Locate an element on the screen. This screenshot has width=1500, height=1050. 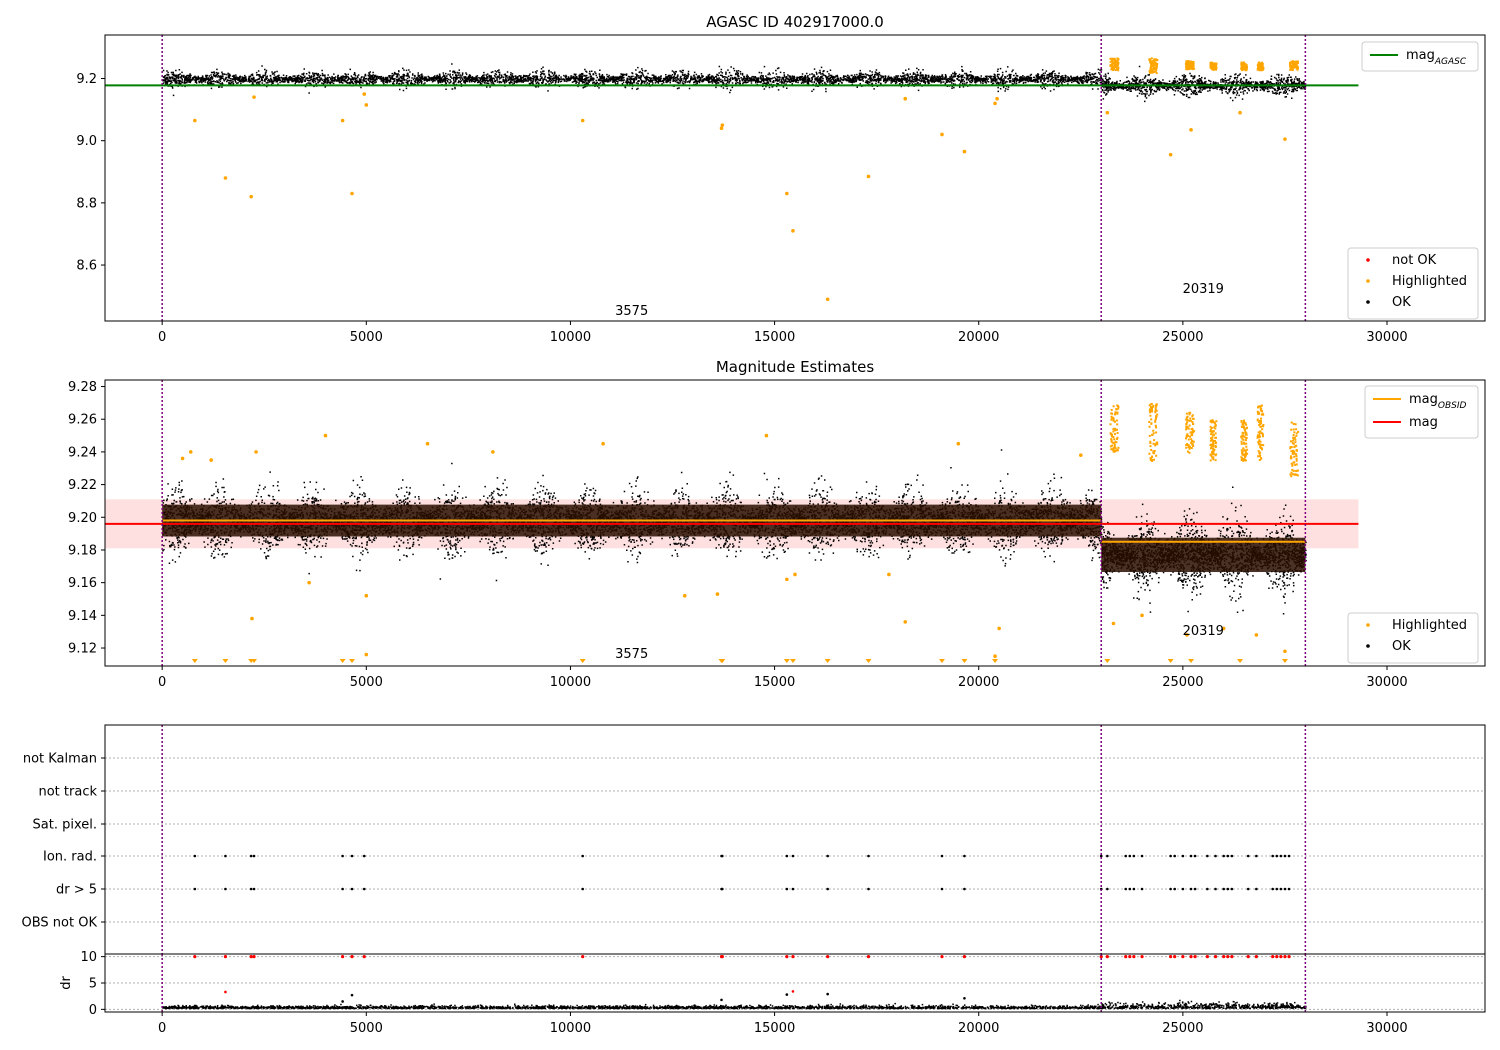
ok-points is located at coordinates (1204, 84).